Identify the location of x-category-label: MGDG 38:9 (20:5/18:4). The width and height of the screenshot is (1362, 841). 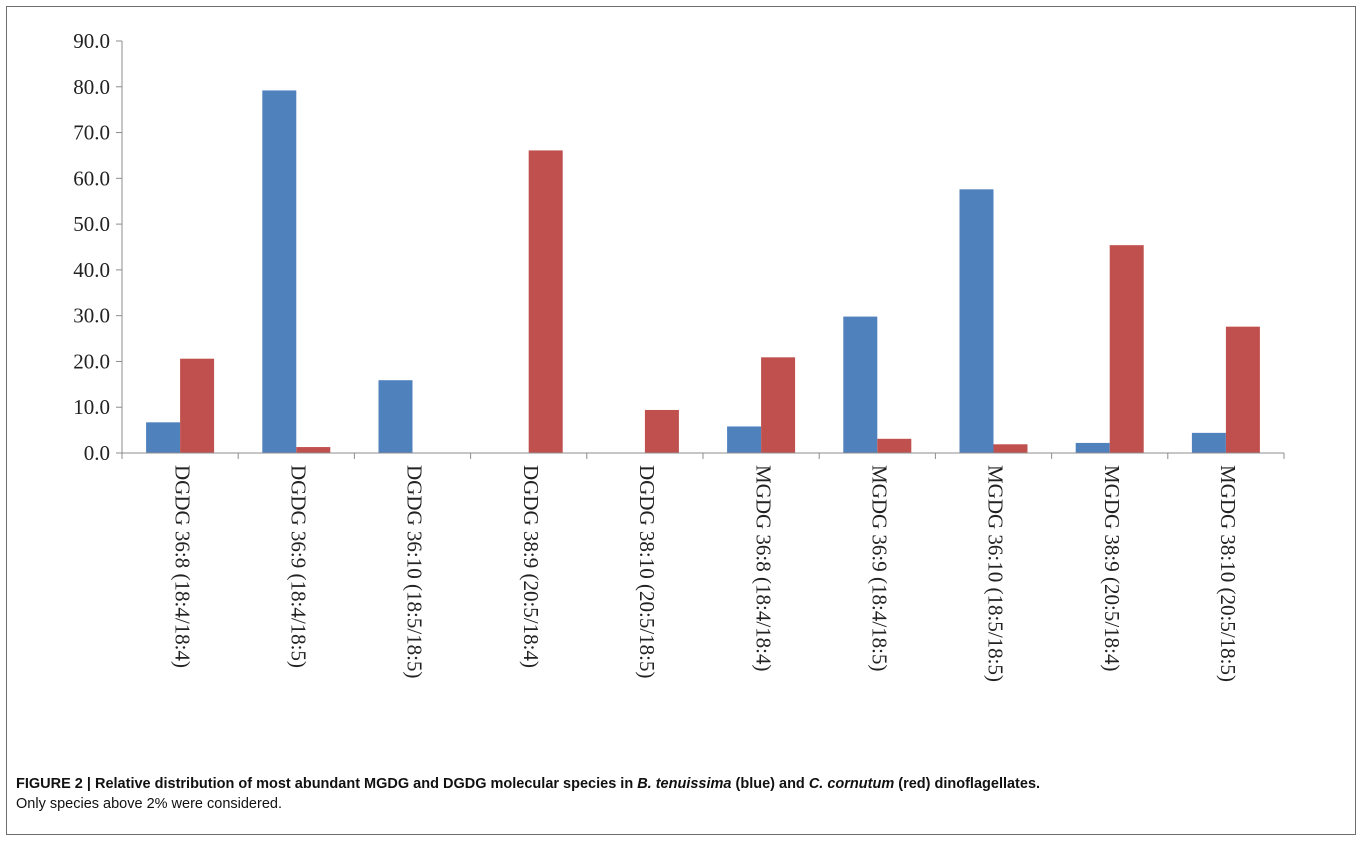
(1112, 568).